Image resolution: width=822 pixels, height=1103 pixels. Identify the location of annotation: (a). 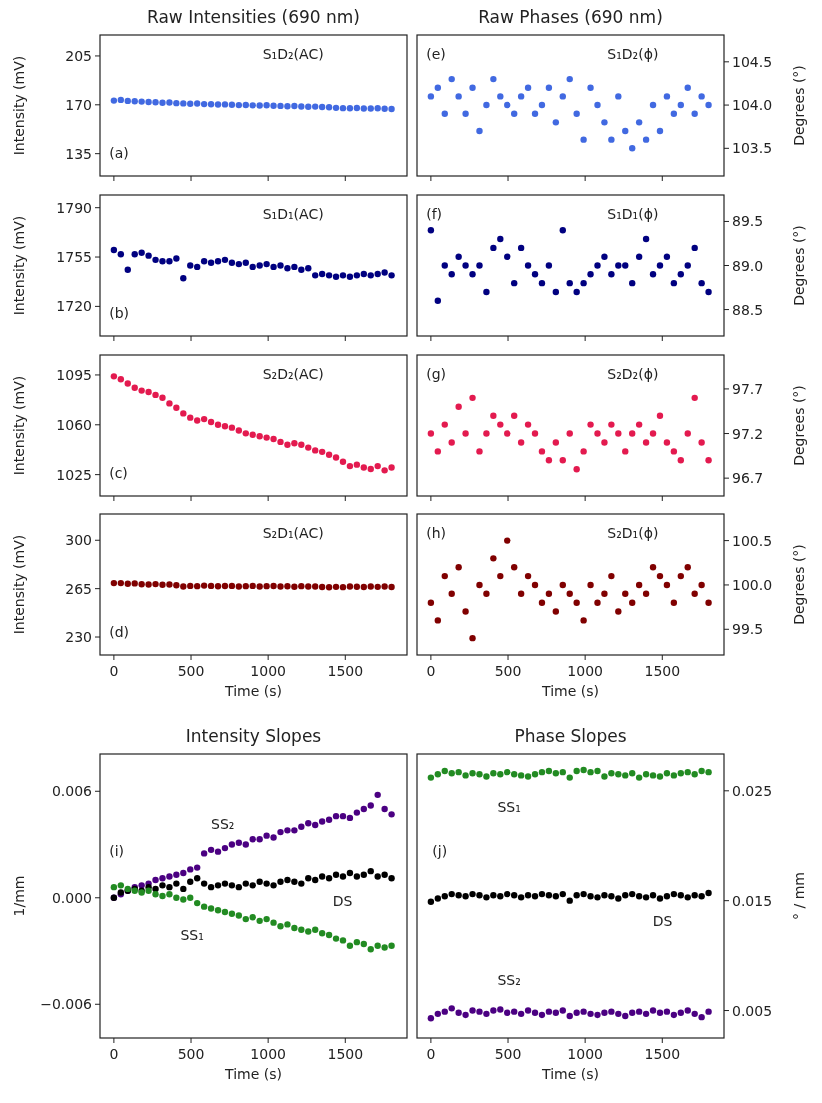
(119, 152).